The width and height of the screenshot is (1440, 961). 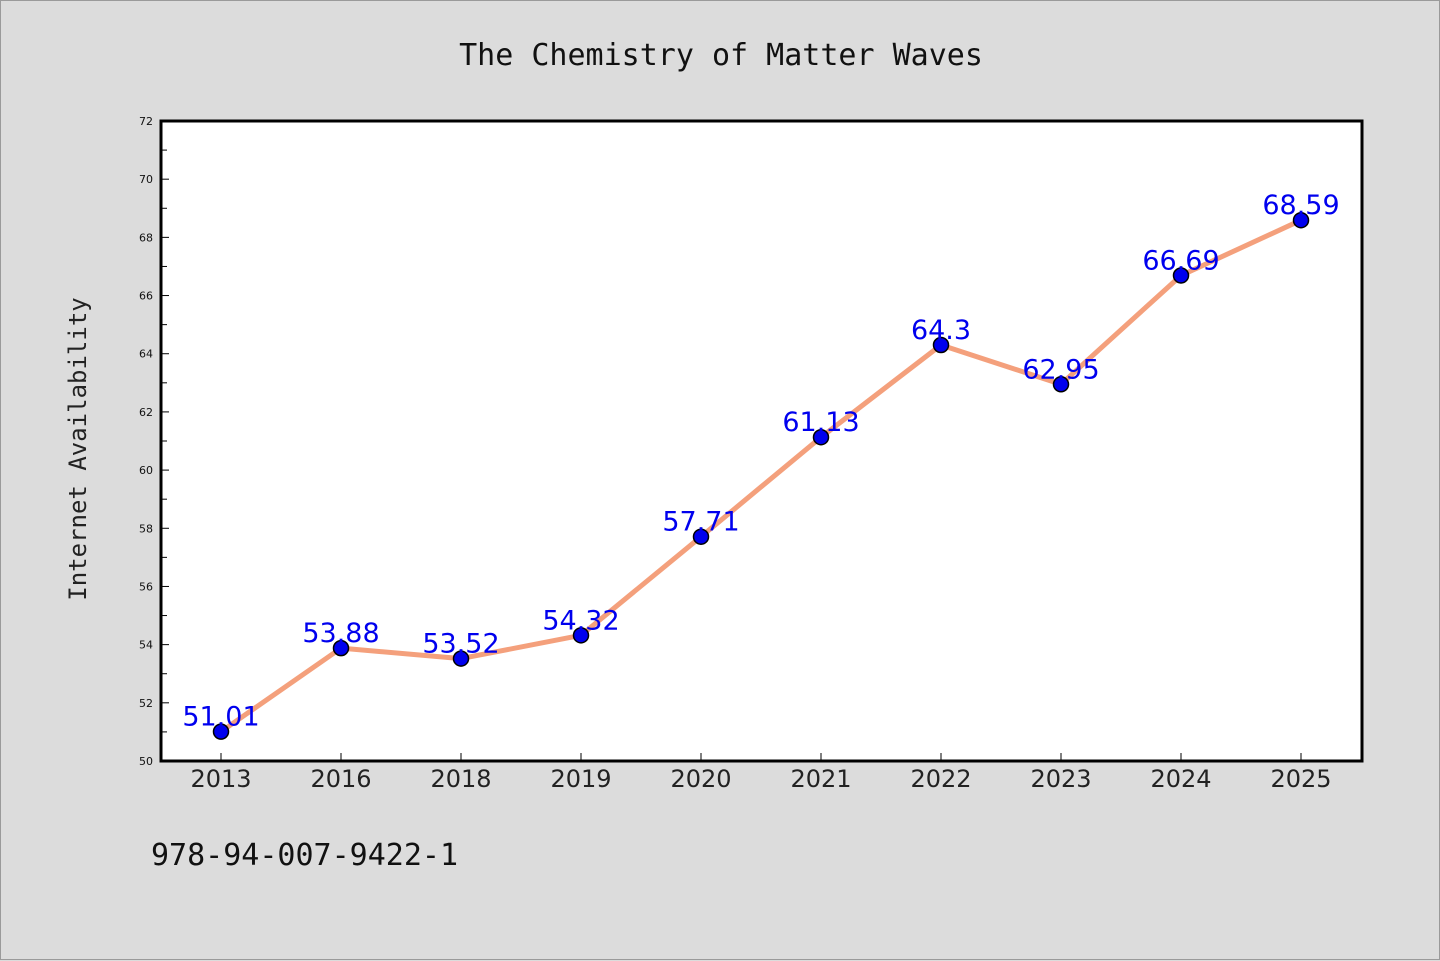 What do you see at coordinates (460, 779) in the screenshot?
I see `x-tick-label: 2018` at bounding box center [460, 779].